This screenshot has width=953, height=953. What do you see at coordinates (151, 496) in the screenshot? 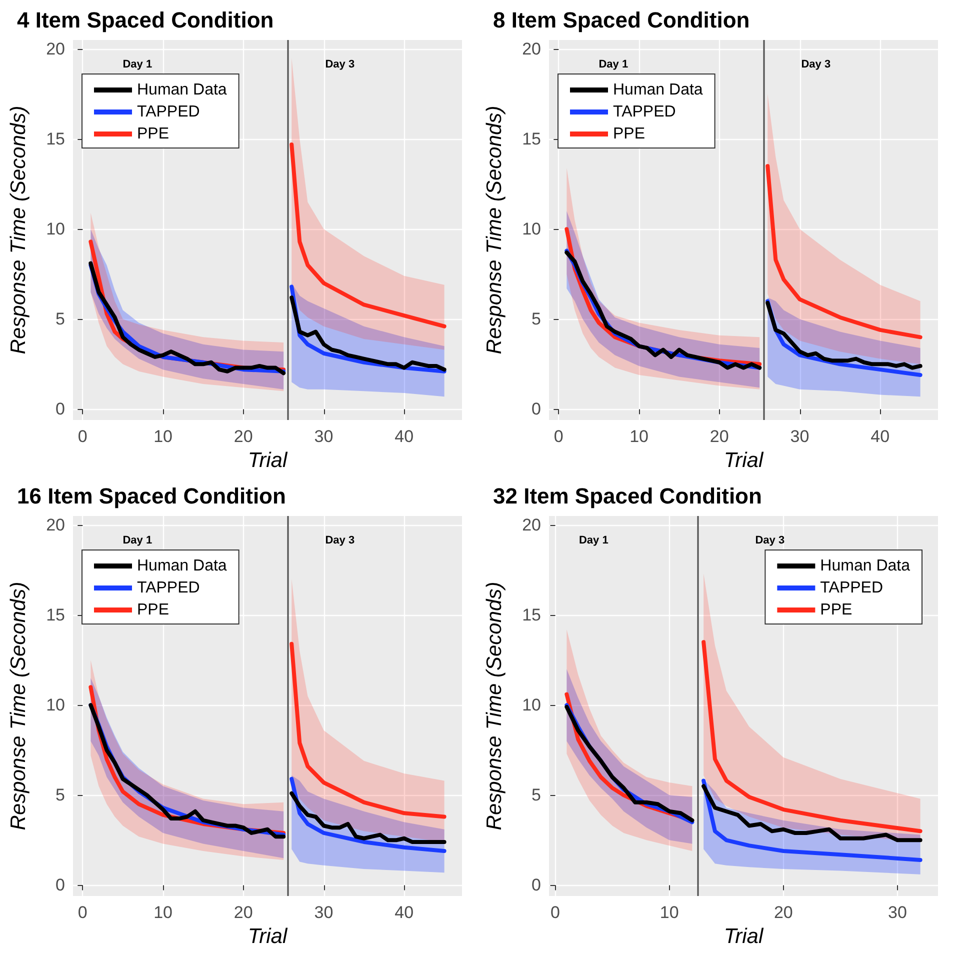
I see `chart-title: 16 Item Spaced Condition` at bounding box center [151, 496].